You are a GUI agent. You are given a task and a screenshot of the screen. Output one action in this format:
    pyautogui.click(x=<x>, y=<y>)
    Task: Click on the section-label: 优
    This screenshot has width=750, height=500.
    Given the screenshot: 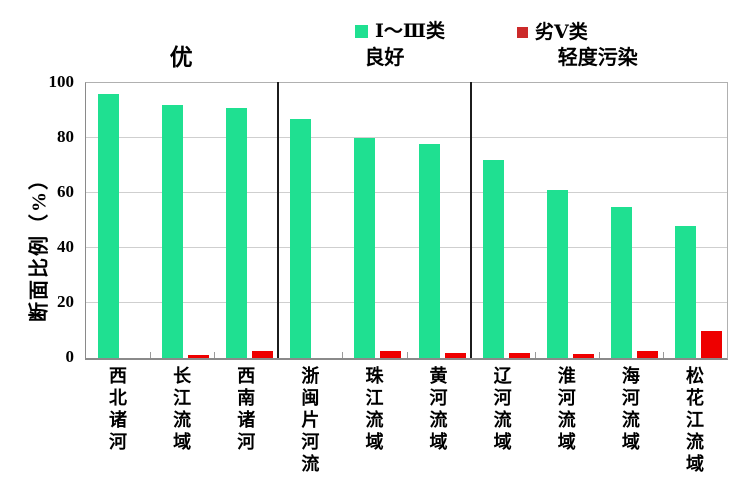 What is the action you would take?
    pyautogui.click(x=181, y=57)
    